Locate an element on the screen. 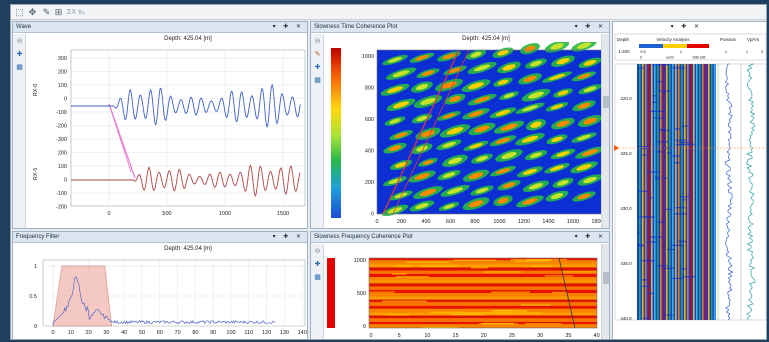 The width and height of the screenshot is (769, 342). velocity-unit-left: 0 is located at coordinates (641, 58).